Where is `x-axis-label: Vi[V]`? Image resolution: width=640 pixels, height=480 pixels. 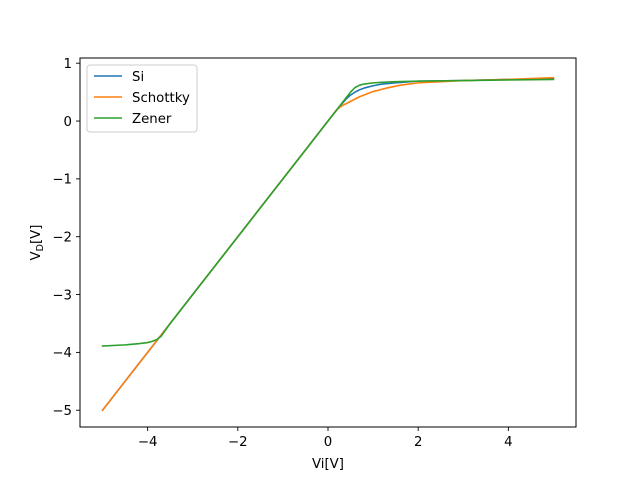
x-axis-label: Vi[V] is located at coordinates (328, 464).